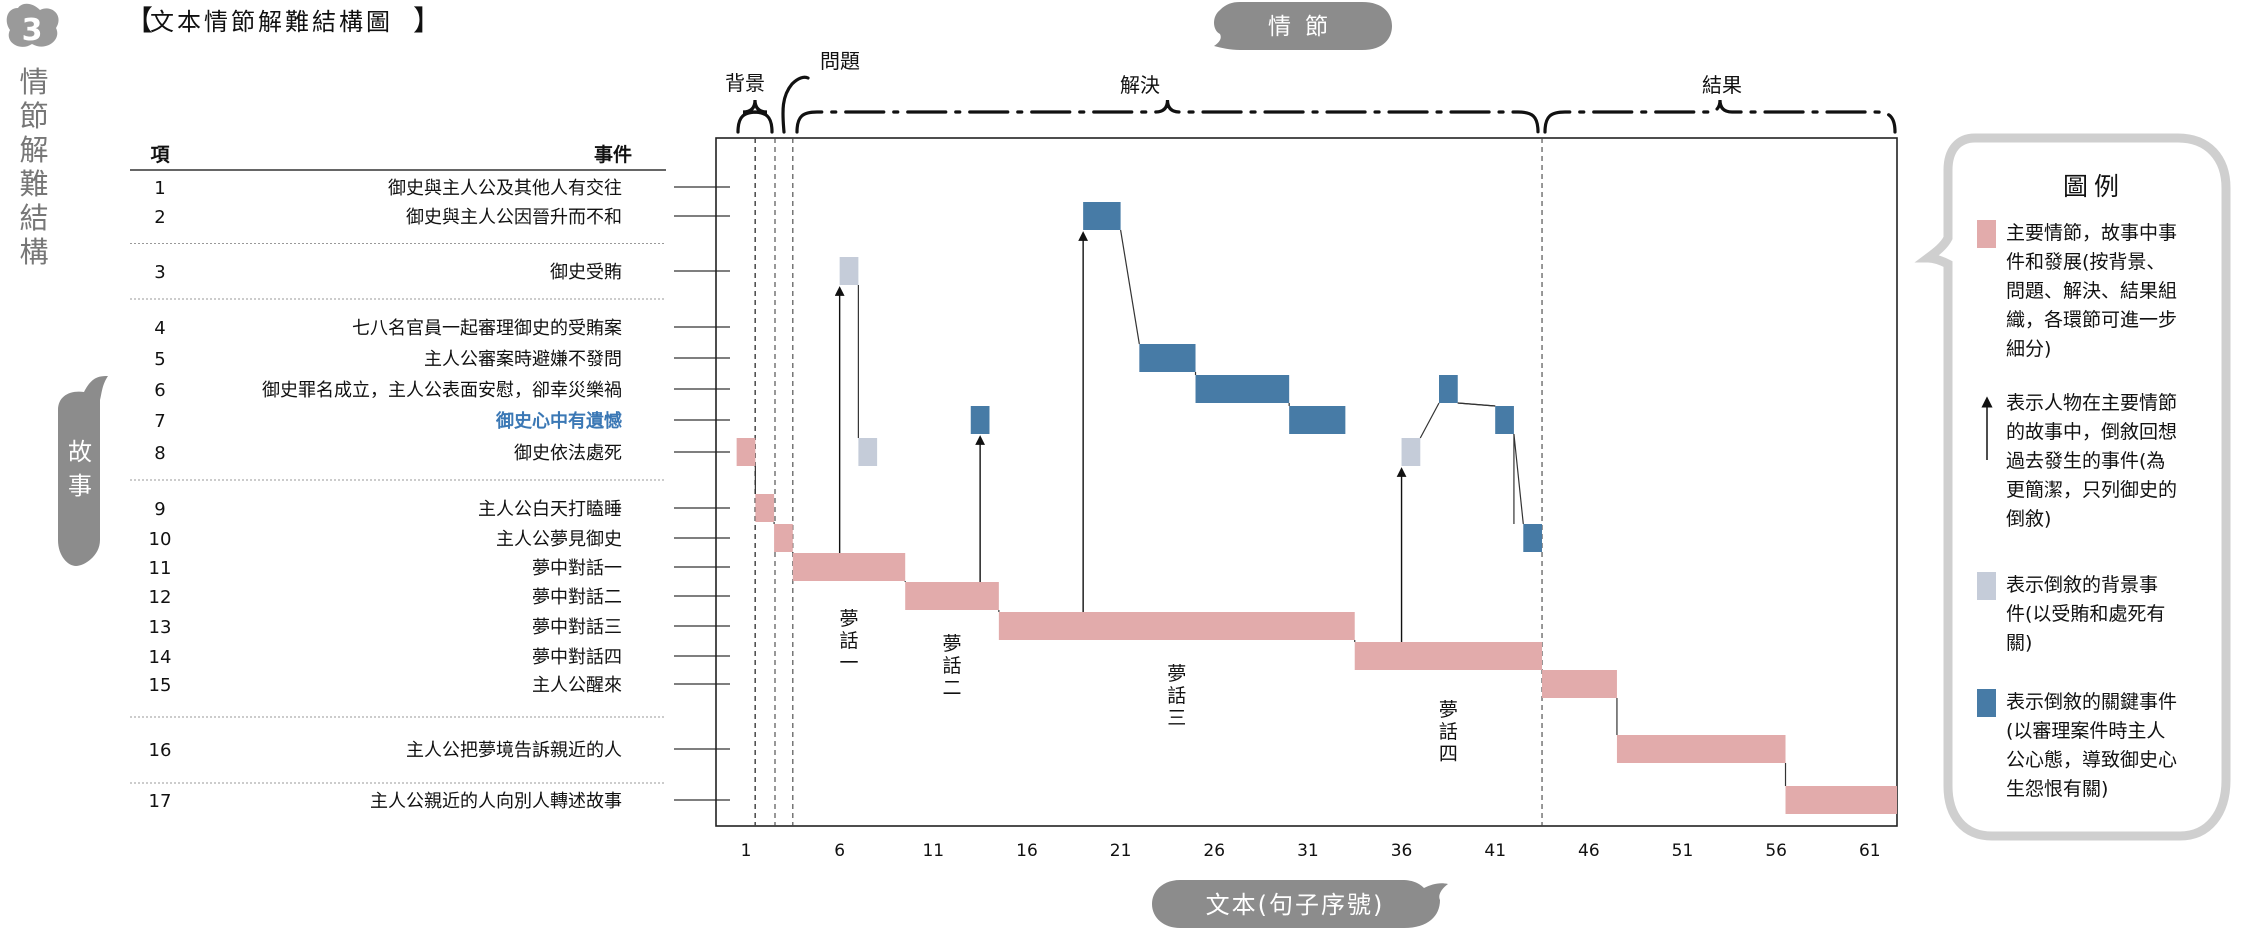  Describe the element at coordinates (1495, 851) in the screenshot. I see `x-tick-label: 41` at that location.